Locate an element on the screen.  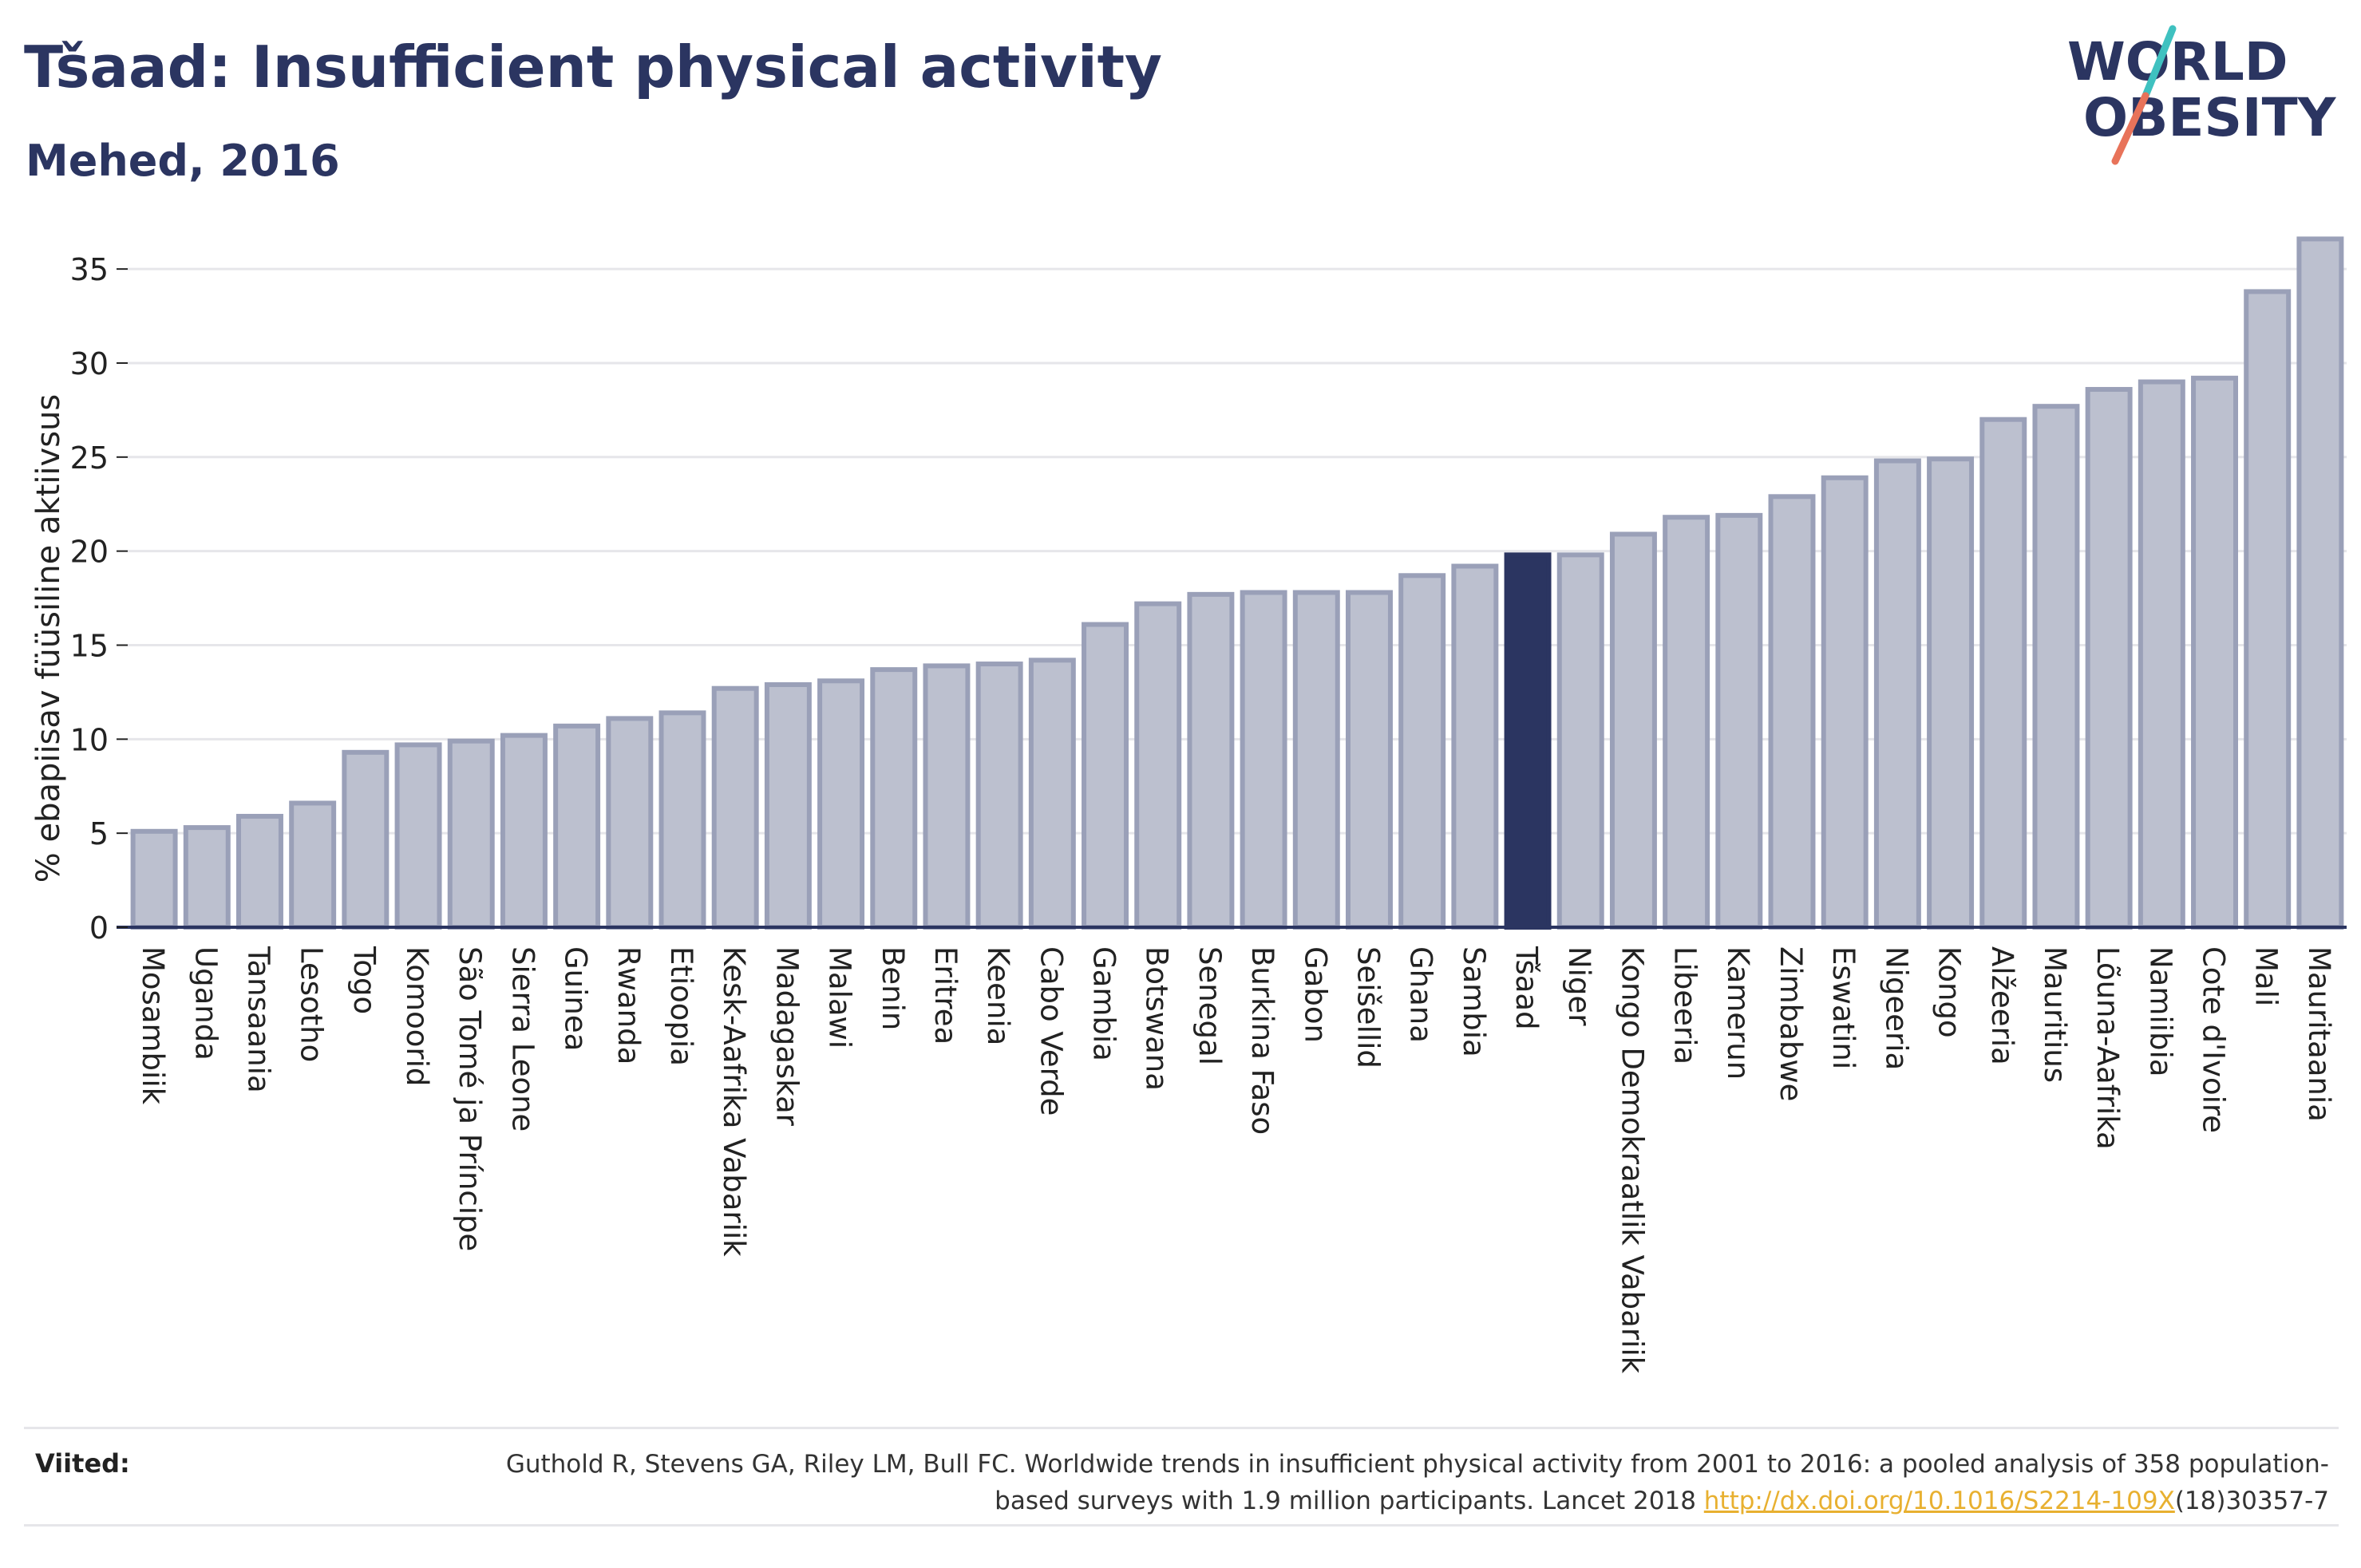
x-tick-label: Komoorid is located at coordinates (417, 1016).